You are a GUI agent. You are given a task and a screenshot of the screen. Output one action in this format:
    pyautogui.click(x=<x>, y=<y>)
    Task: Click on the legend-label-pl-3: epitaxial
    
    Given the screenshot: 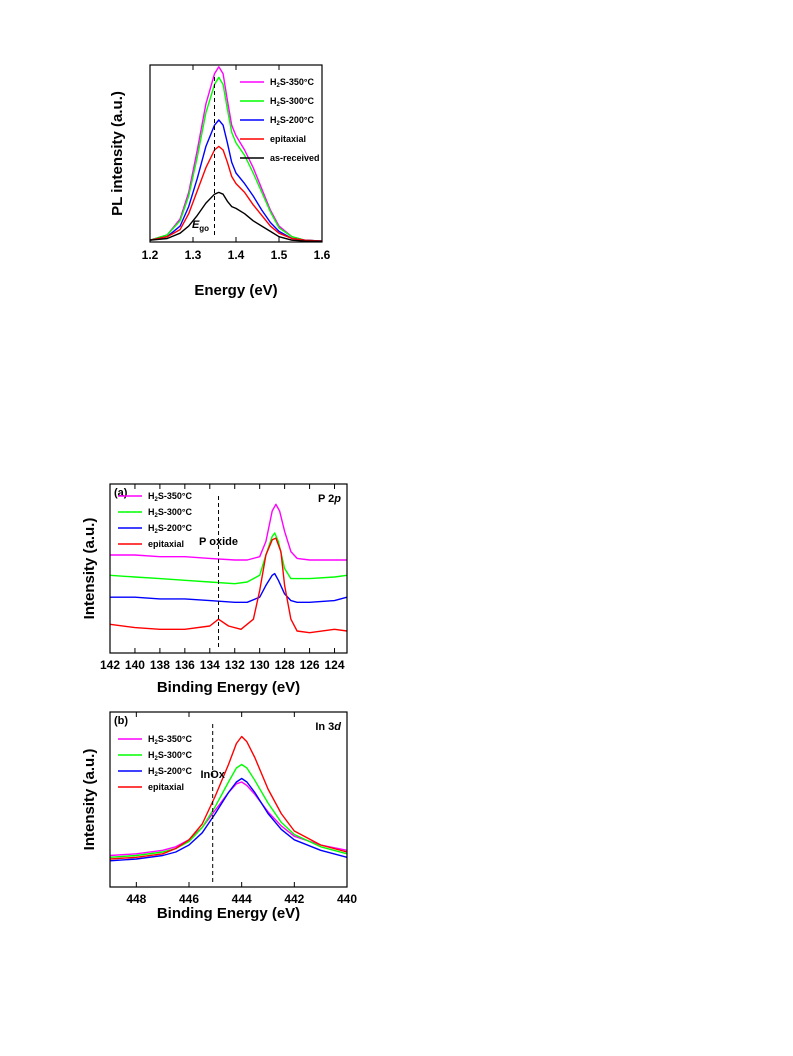 What is the action you would take?
    pyautogui.click(x=288, y=139)
    